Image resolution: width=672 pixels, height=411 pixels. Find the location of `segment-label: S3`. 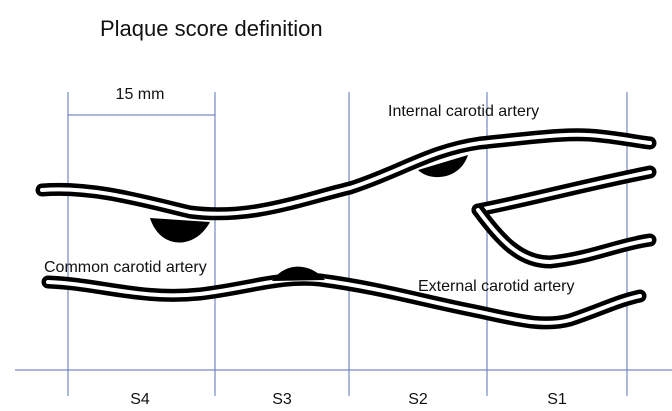

segment-label: S3 is located at coordinates (282, 399).